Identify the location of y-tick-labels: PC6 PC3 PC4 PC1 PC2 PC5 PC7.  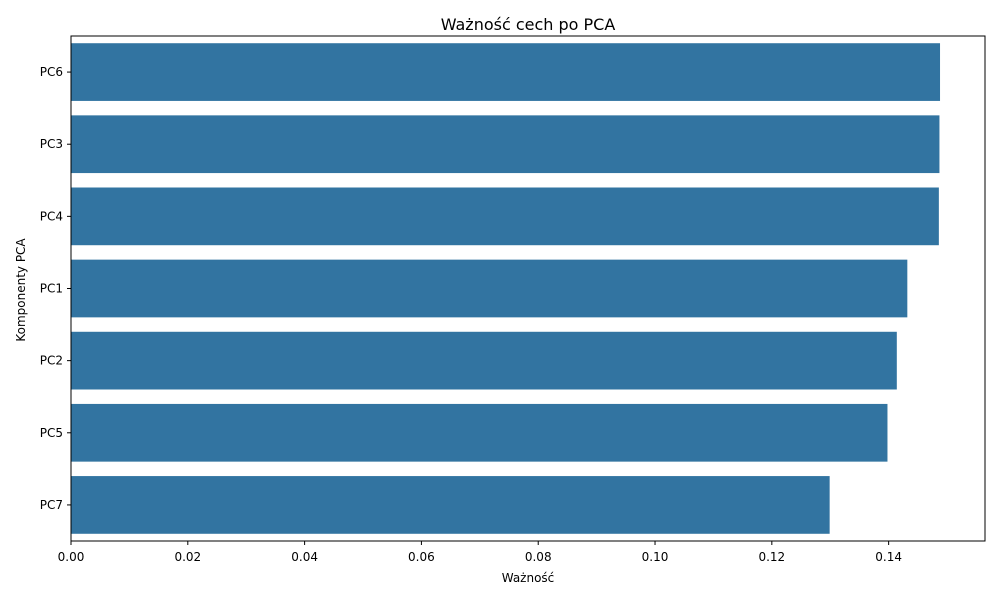
(55, 288).